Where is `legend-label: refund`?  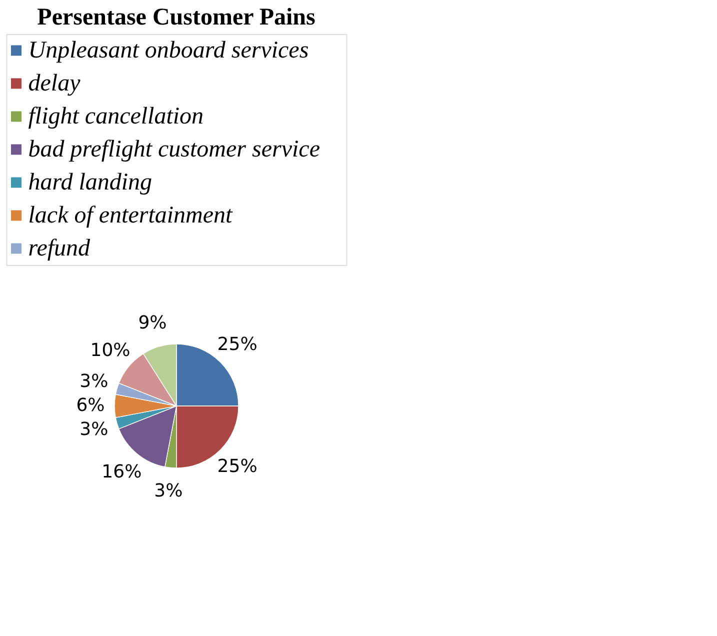 legend-label: refund is located at coordinates (60, 249).